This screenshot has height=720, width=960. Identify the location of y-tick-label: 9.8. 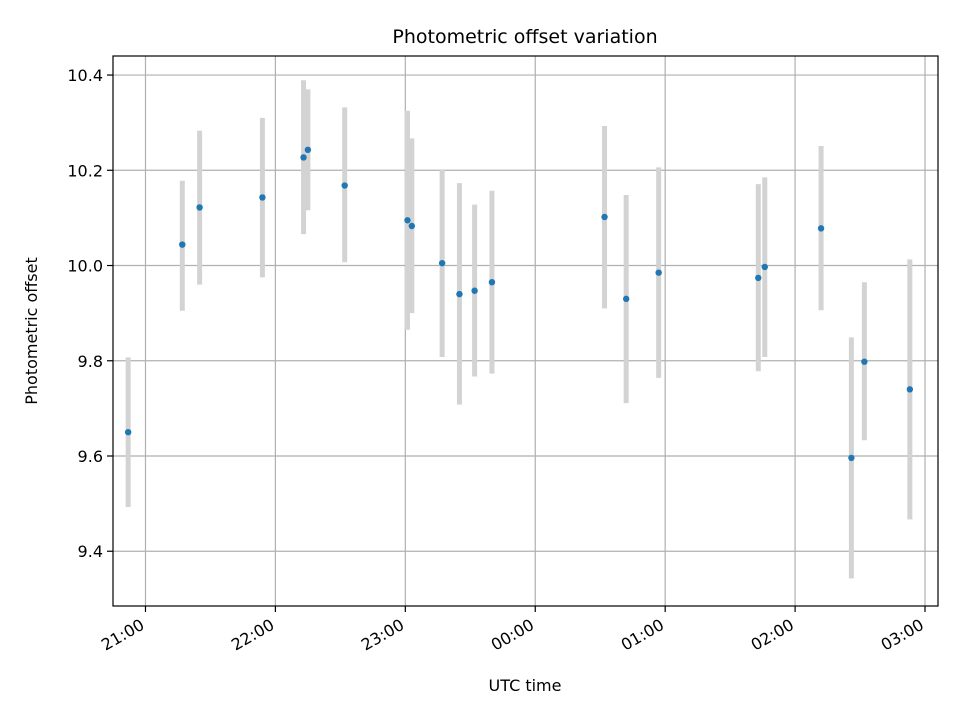
(90, 361).